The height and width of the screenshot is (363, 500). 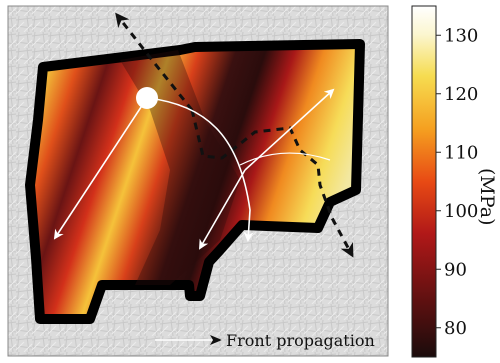 What do you see at coordinates (461, 152) in the screenshot?
I see `colorbar-tick-label: 110` at bounding box center [461, 152].